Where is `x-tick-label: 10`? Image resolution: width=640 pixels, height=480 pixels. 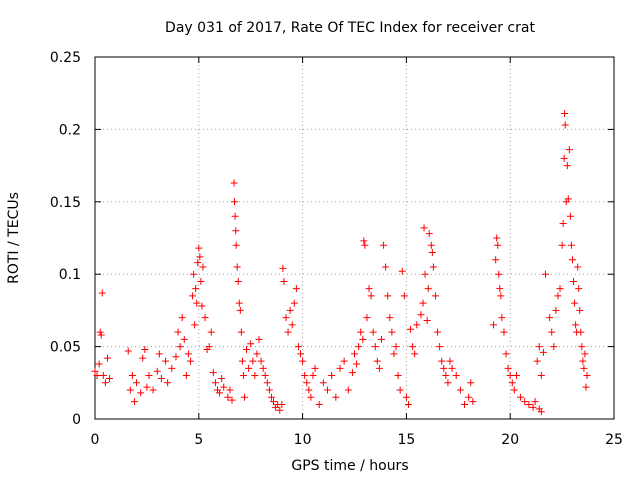
x-tick-label: 10 is located at coordinates (303, 440).